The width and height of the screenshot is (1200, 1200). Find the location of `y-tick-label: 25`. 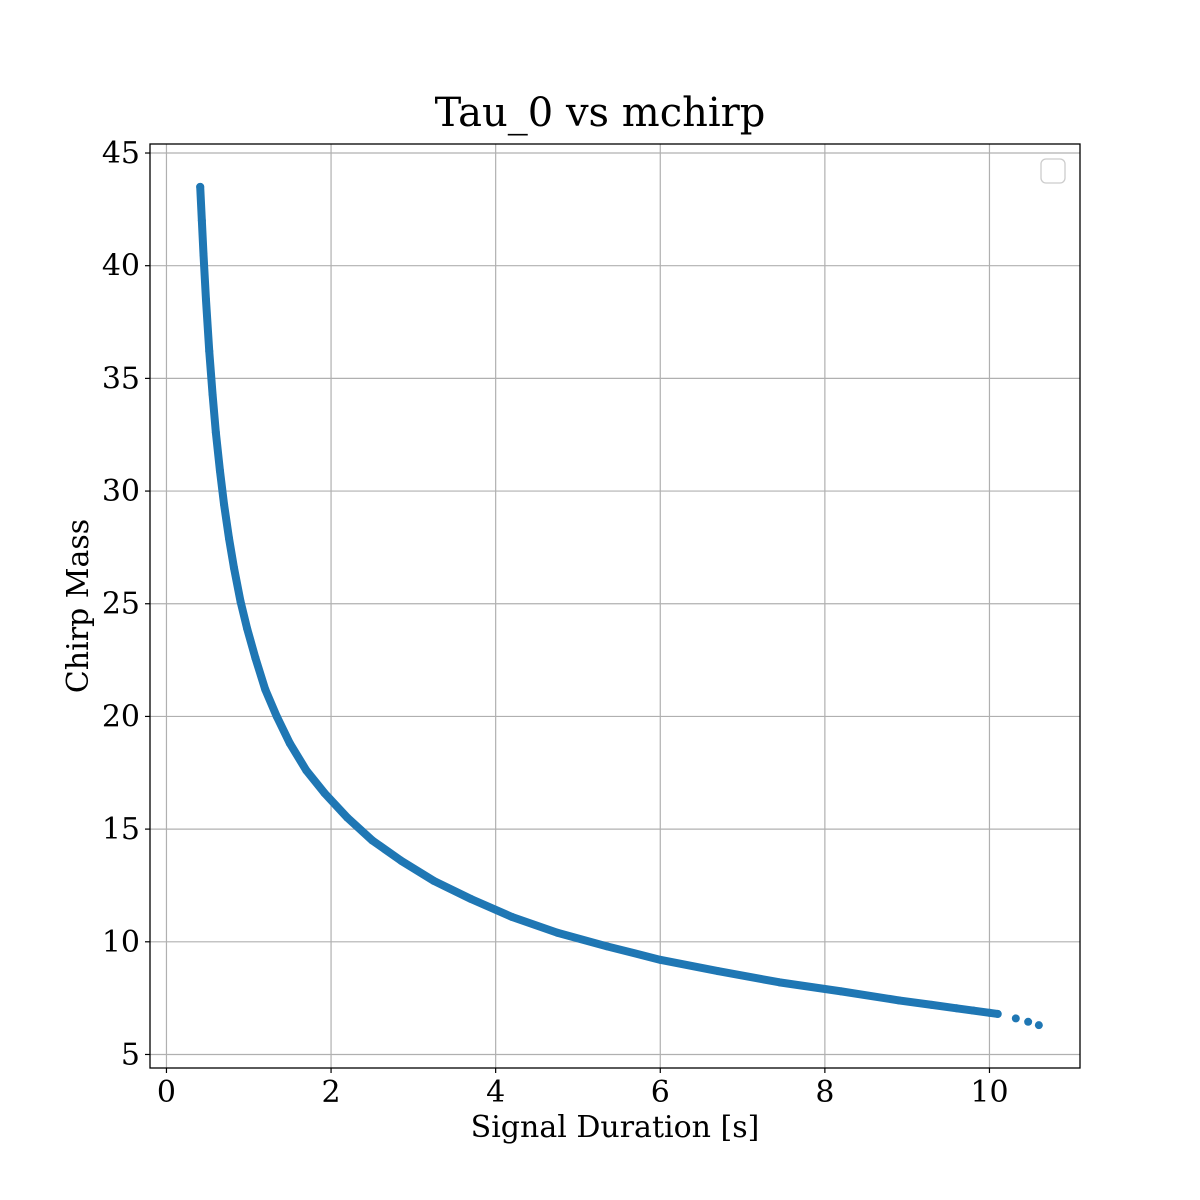

y-tick-label: 25 is located at coordinates (121, 604).